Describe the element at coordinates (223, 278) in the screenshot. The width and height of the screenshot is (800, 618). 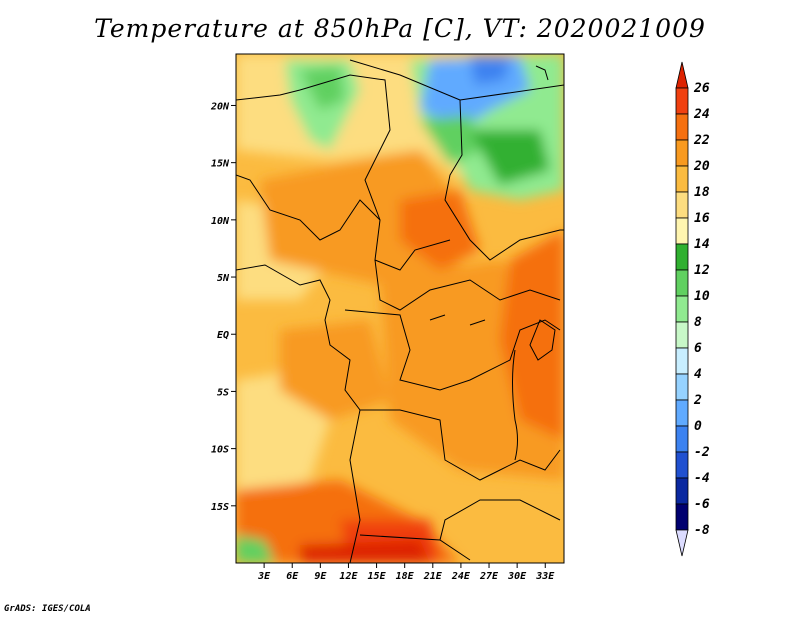
I see `lat-tick-label: 5N` at that location.